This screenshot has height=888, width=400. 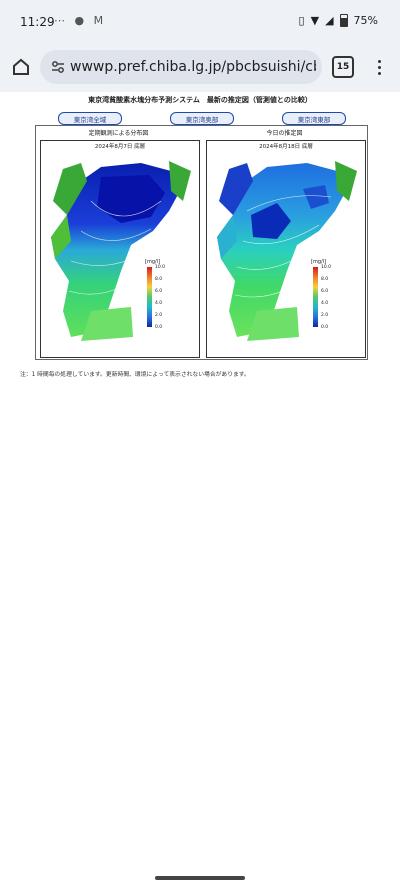 I want to click on left-legend-tick: 0.0, so click(x=159, y=327).